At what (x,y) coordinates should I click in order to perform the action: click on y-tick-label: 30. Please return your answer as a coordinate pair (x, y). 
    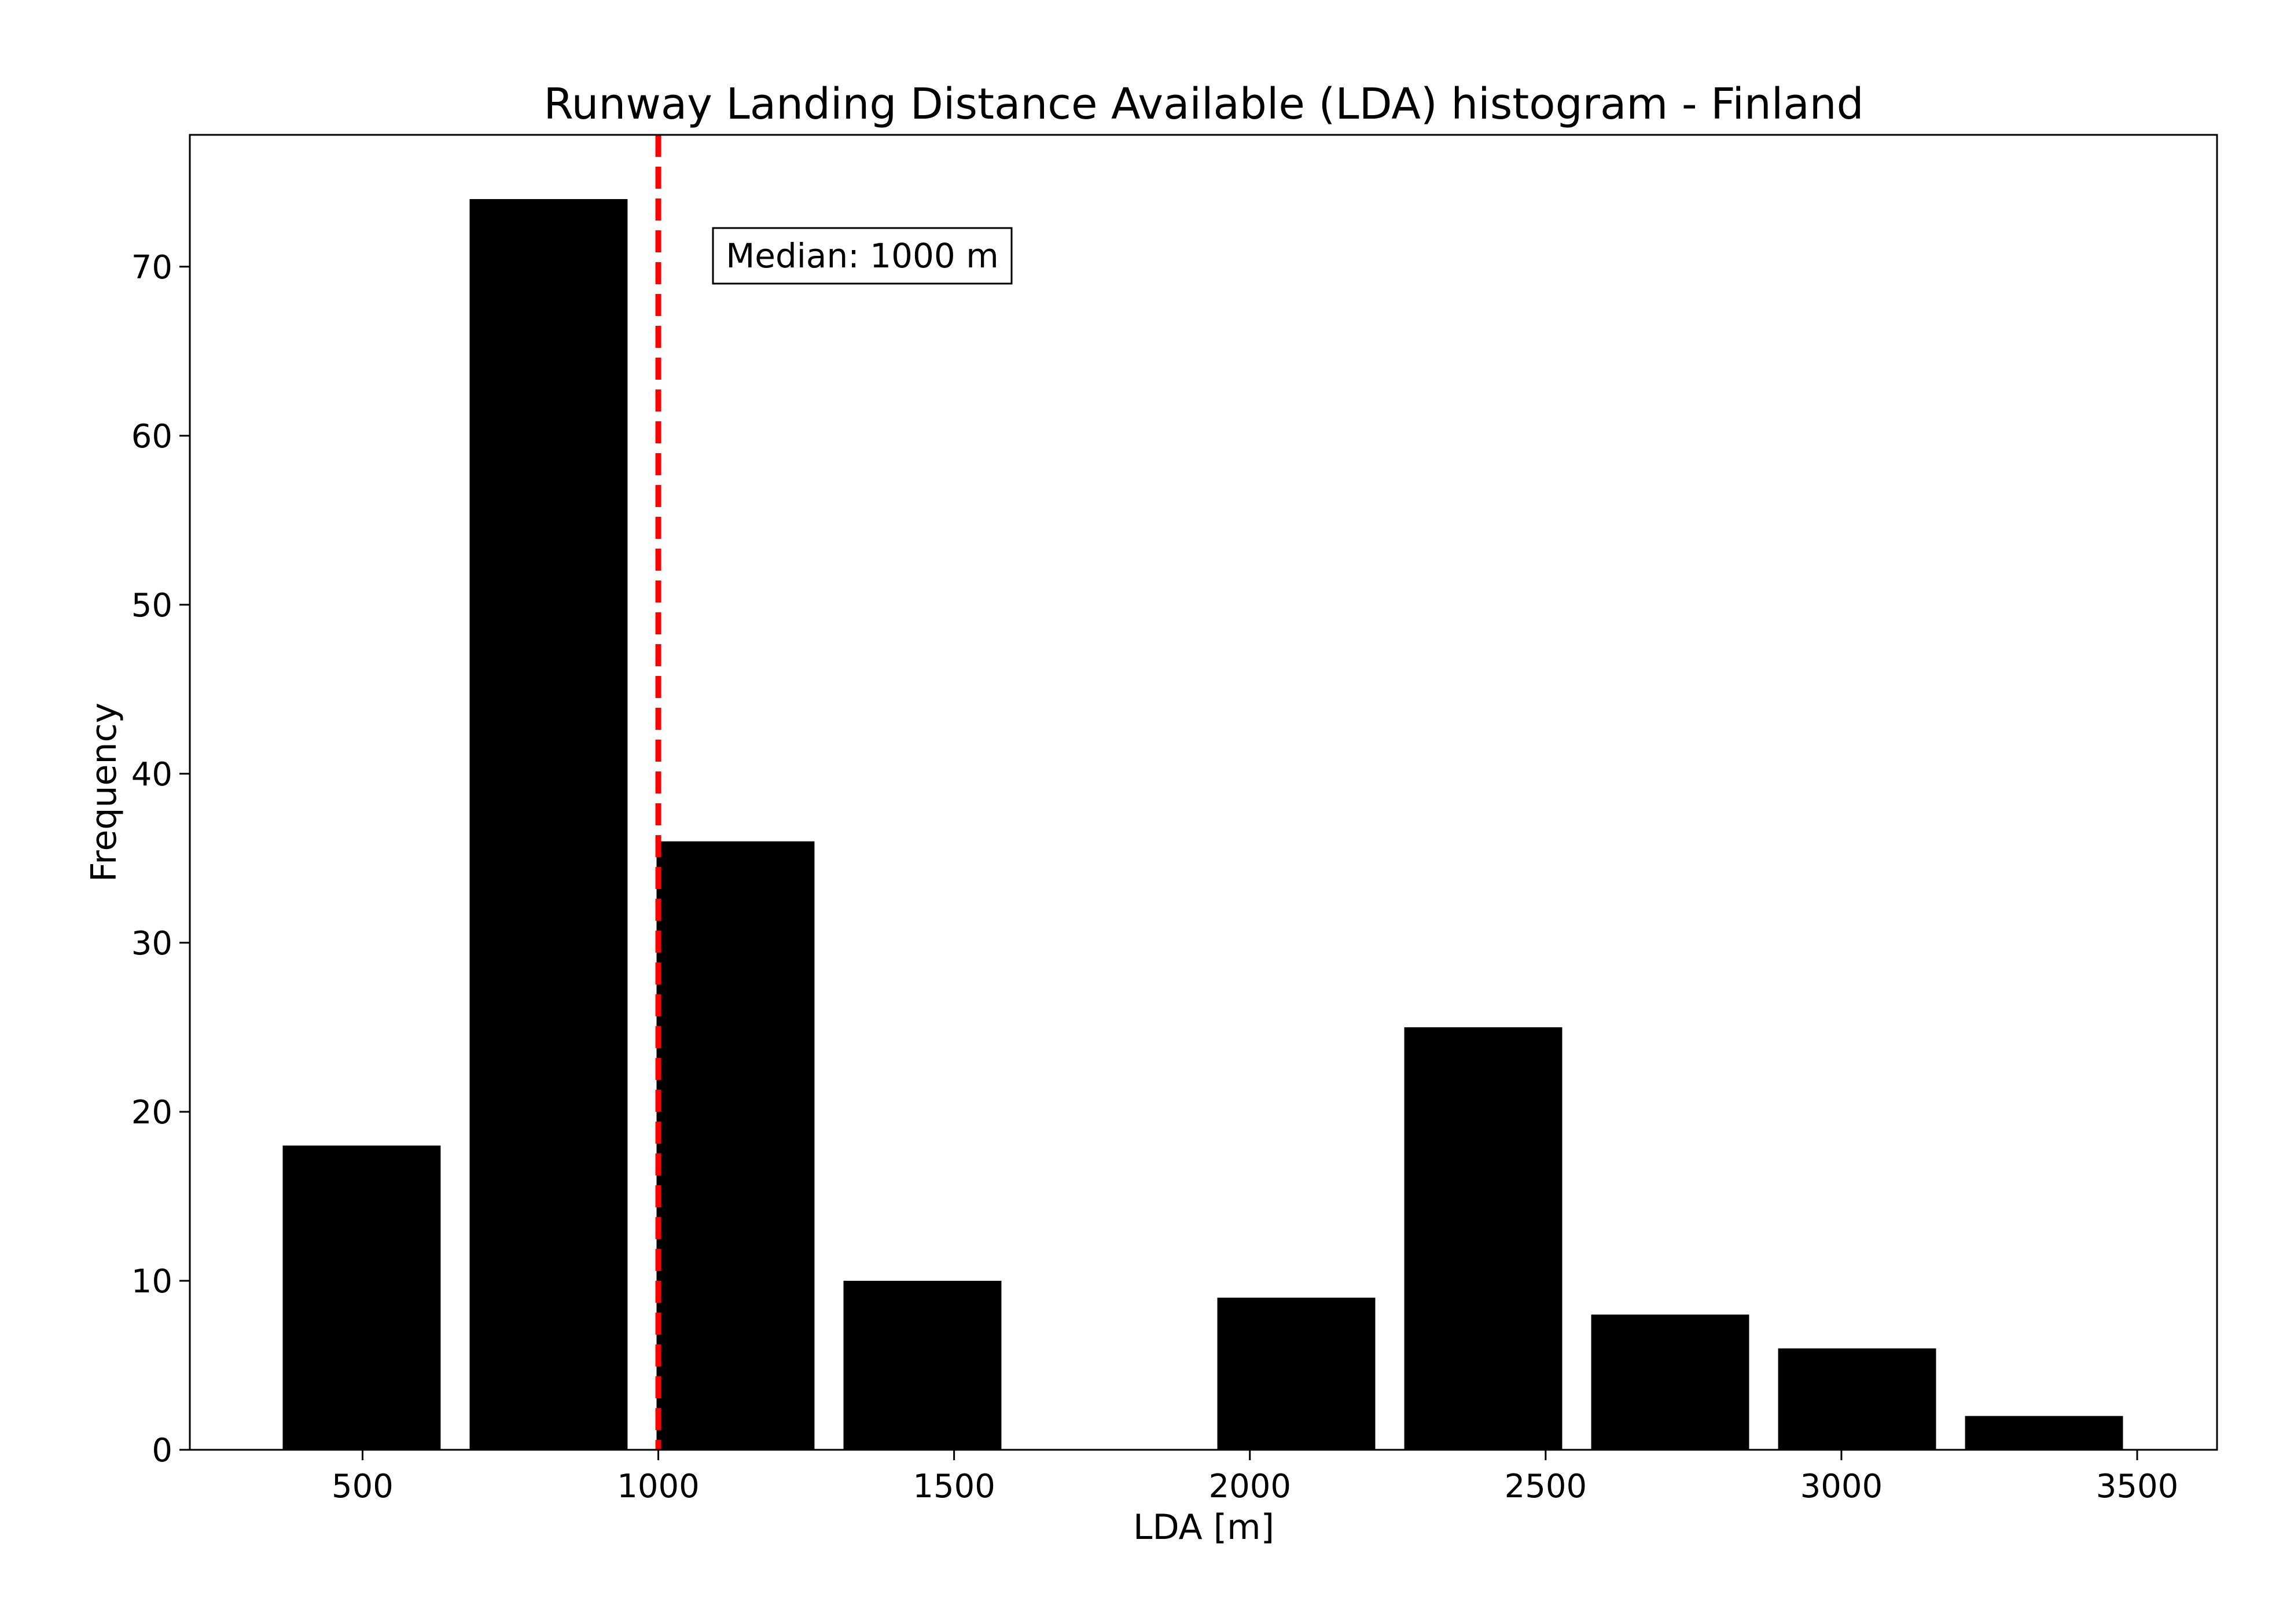
    Looking at the image, I should click on (151, 944).